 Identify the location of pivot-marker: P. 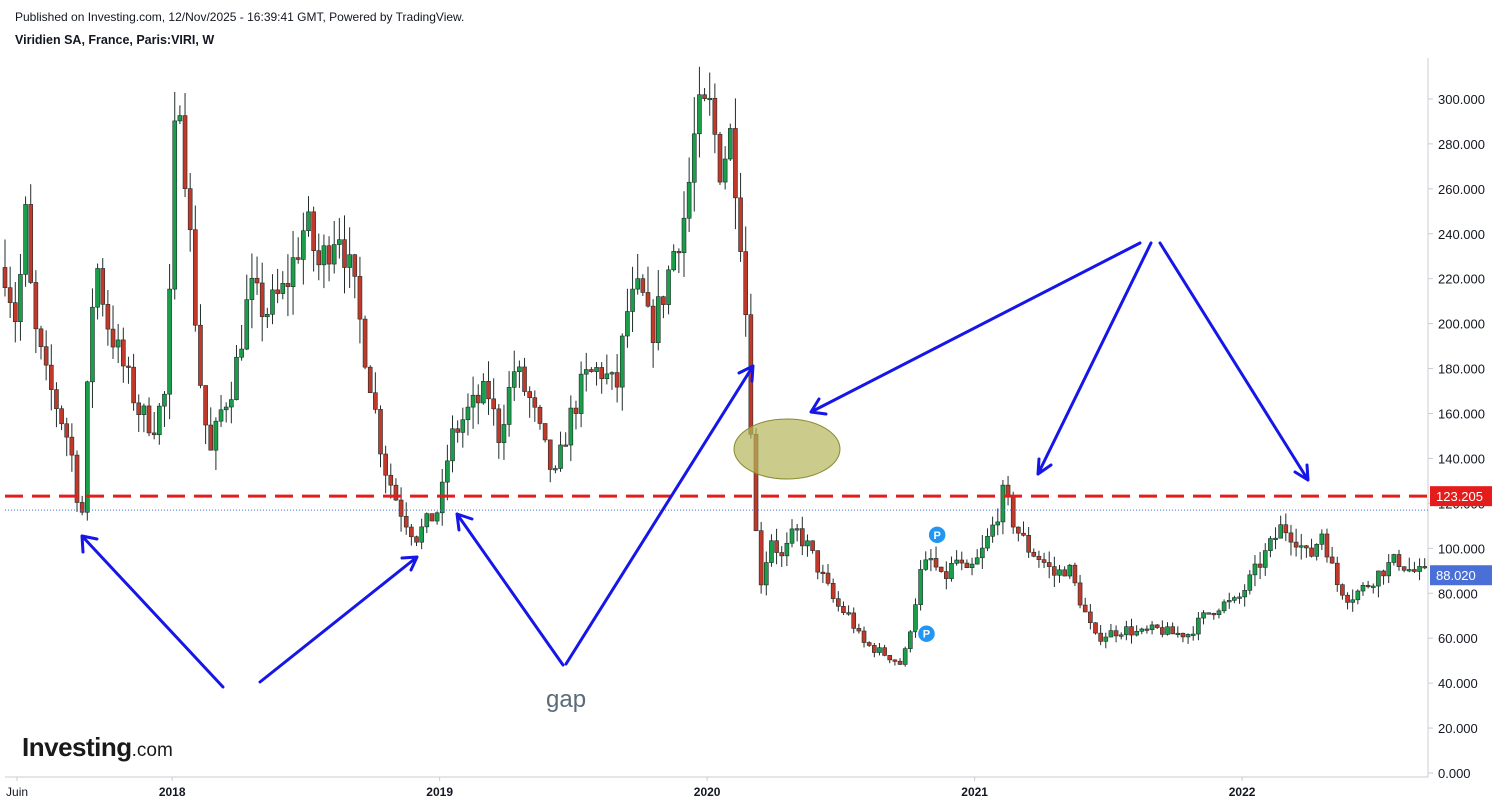
(937, 535).